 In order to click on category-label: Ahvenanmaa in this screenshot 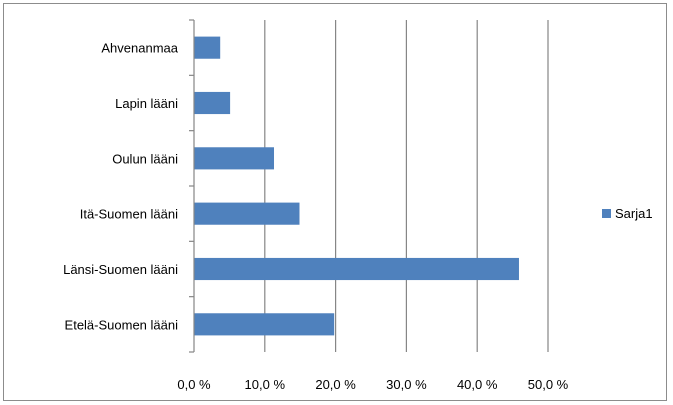, I will do `click(139, 48)`.